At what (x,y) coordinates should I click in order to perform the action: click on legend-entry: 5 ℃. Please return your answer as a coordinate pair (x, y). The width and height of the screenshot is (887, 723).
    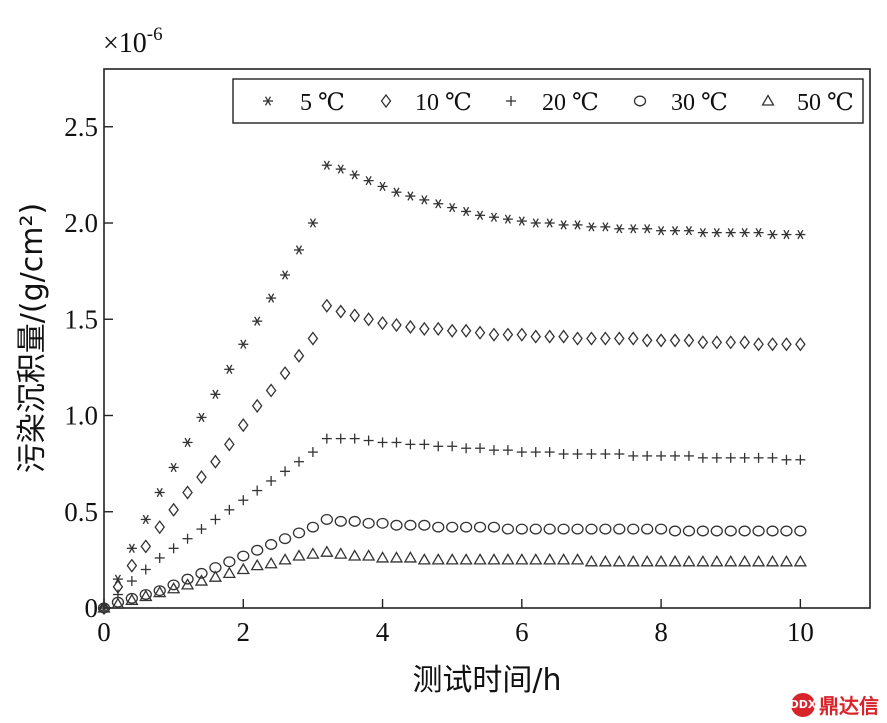
    Looking at the image, I should click on (304, 103).